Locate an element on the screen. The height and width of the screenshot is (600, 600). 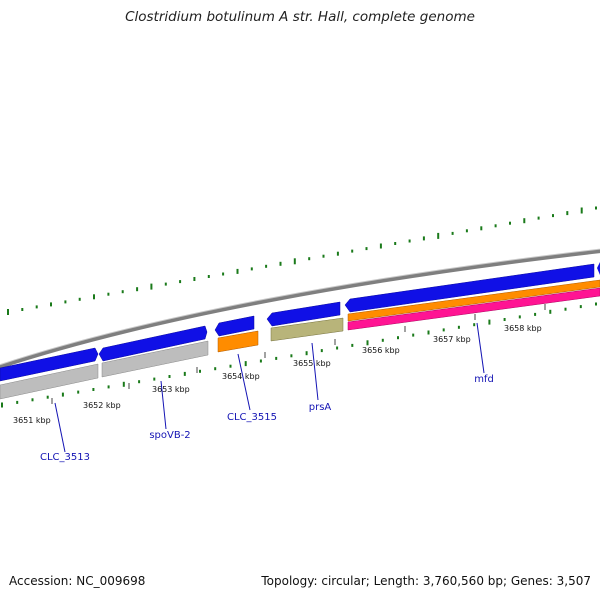
gene-label-prsA: prsA is located at coordinates (320, 407).